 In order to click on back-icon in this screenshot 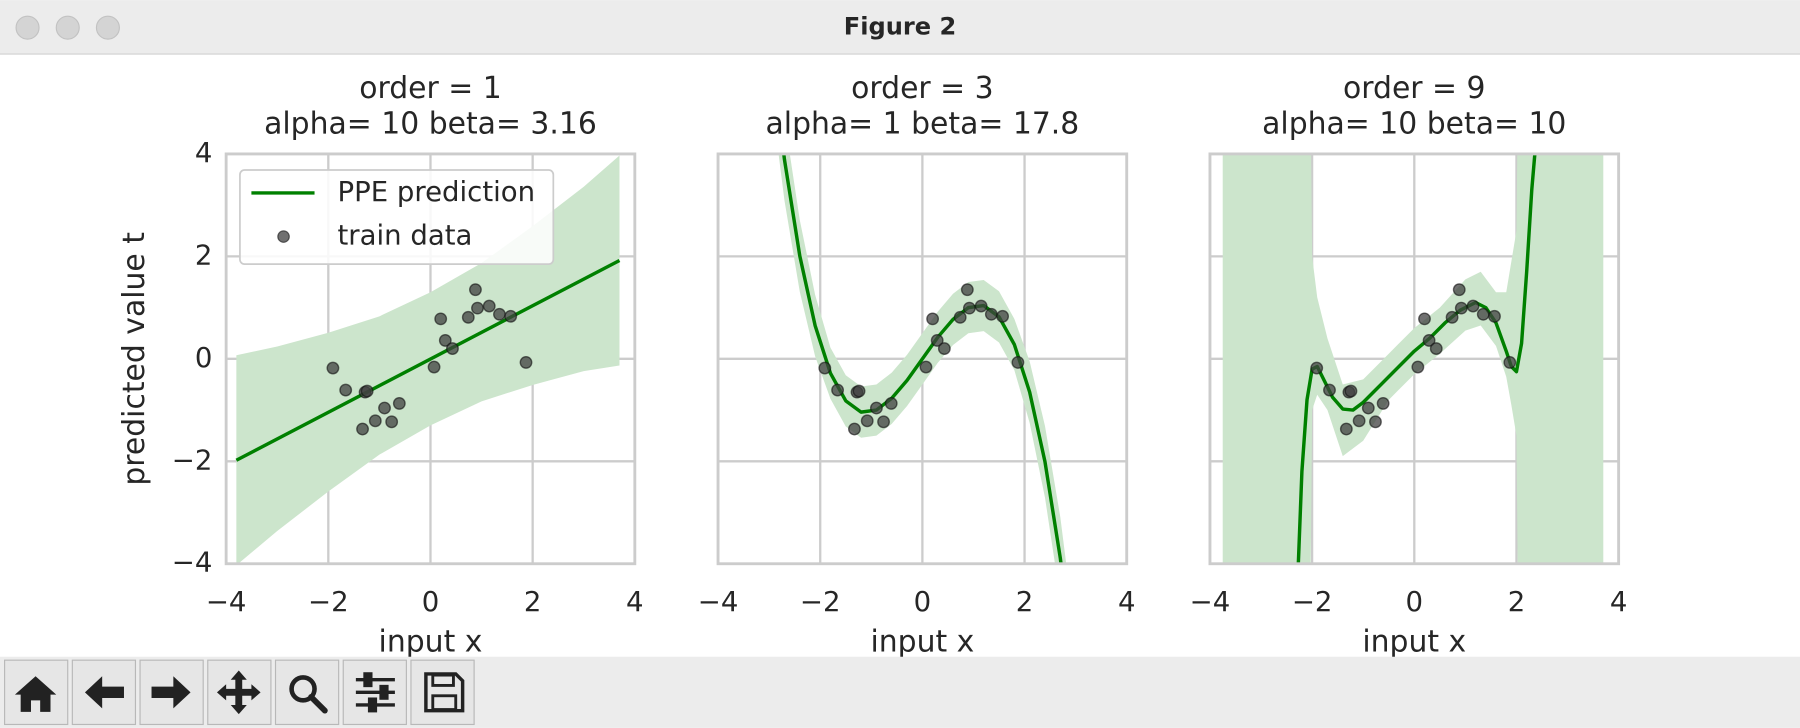, I will do `click(104, 692)`.